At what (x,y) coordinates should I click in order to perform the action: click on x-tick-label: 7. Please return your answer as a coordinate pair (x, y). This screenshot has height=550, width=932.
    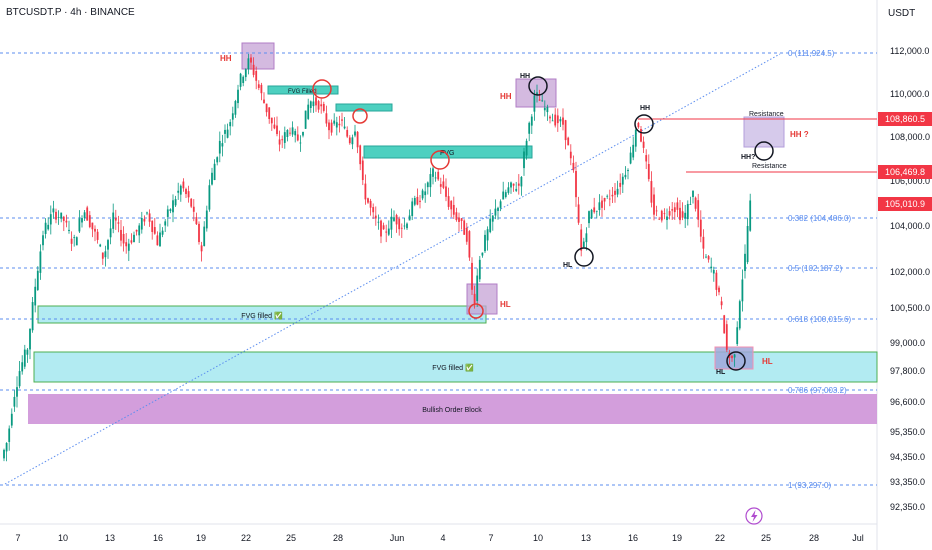
    Looking at the image, I should click on (17, 538).